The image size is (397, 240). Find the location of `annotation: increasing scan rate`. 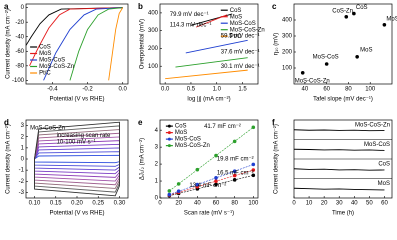

annotation: increasing scan rate is located at coordinates (84, 136).